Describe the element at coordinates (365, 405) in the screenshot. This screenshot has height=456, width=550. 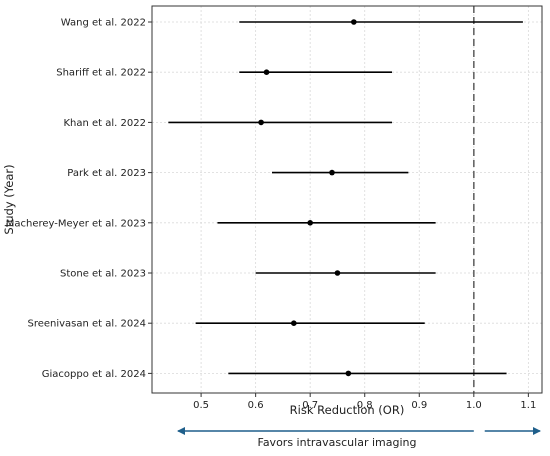
I see `x-tick-label: 0.8` at that location.